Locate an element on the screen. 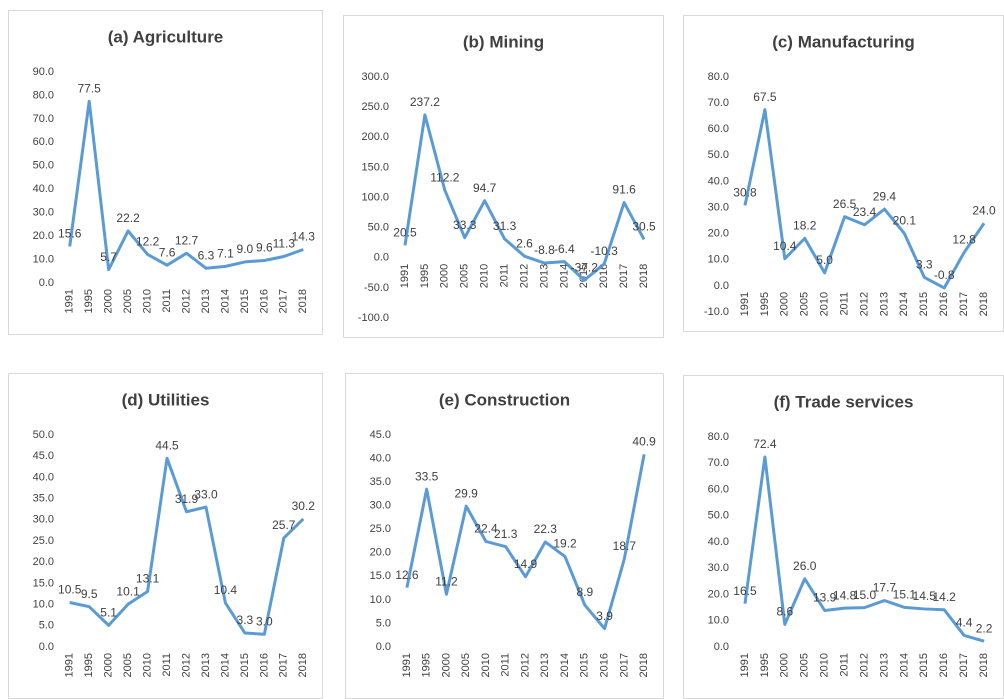  data-label: -6.4 is located at coordinates (564, 249).